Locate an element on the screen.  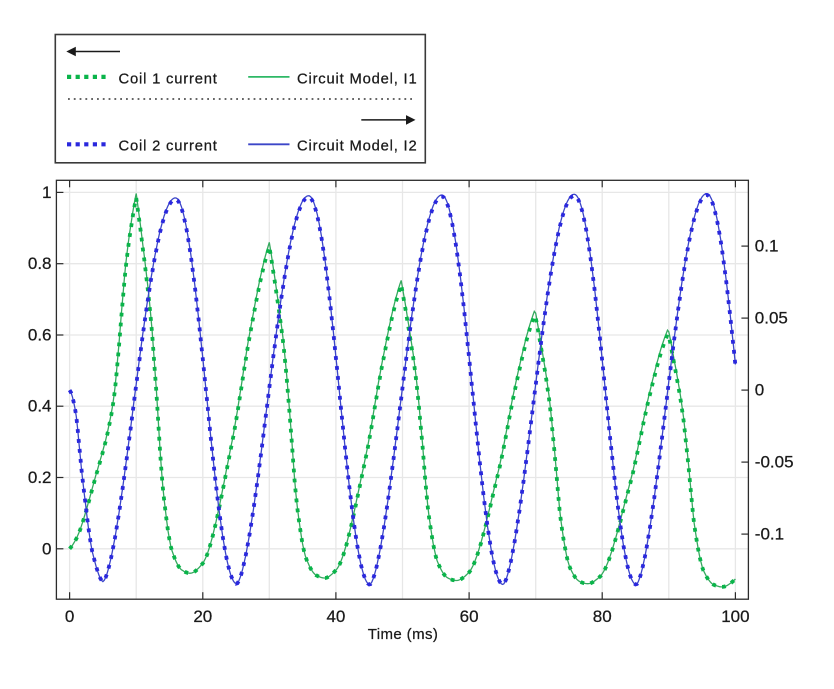
svg-text: 60 is located at coordinates (469, 616).